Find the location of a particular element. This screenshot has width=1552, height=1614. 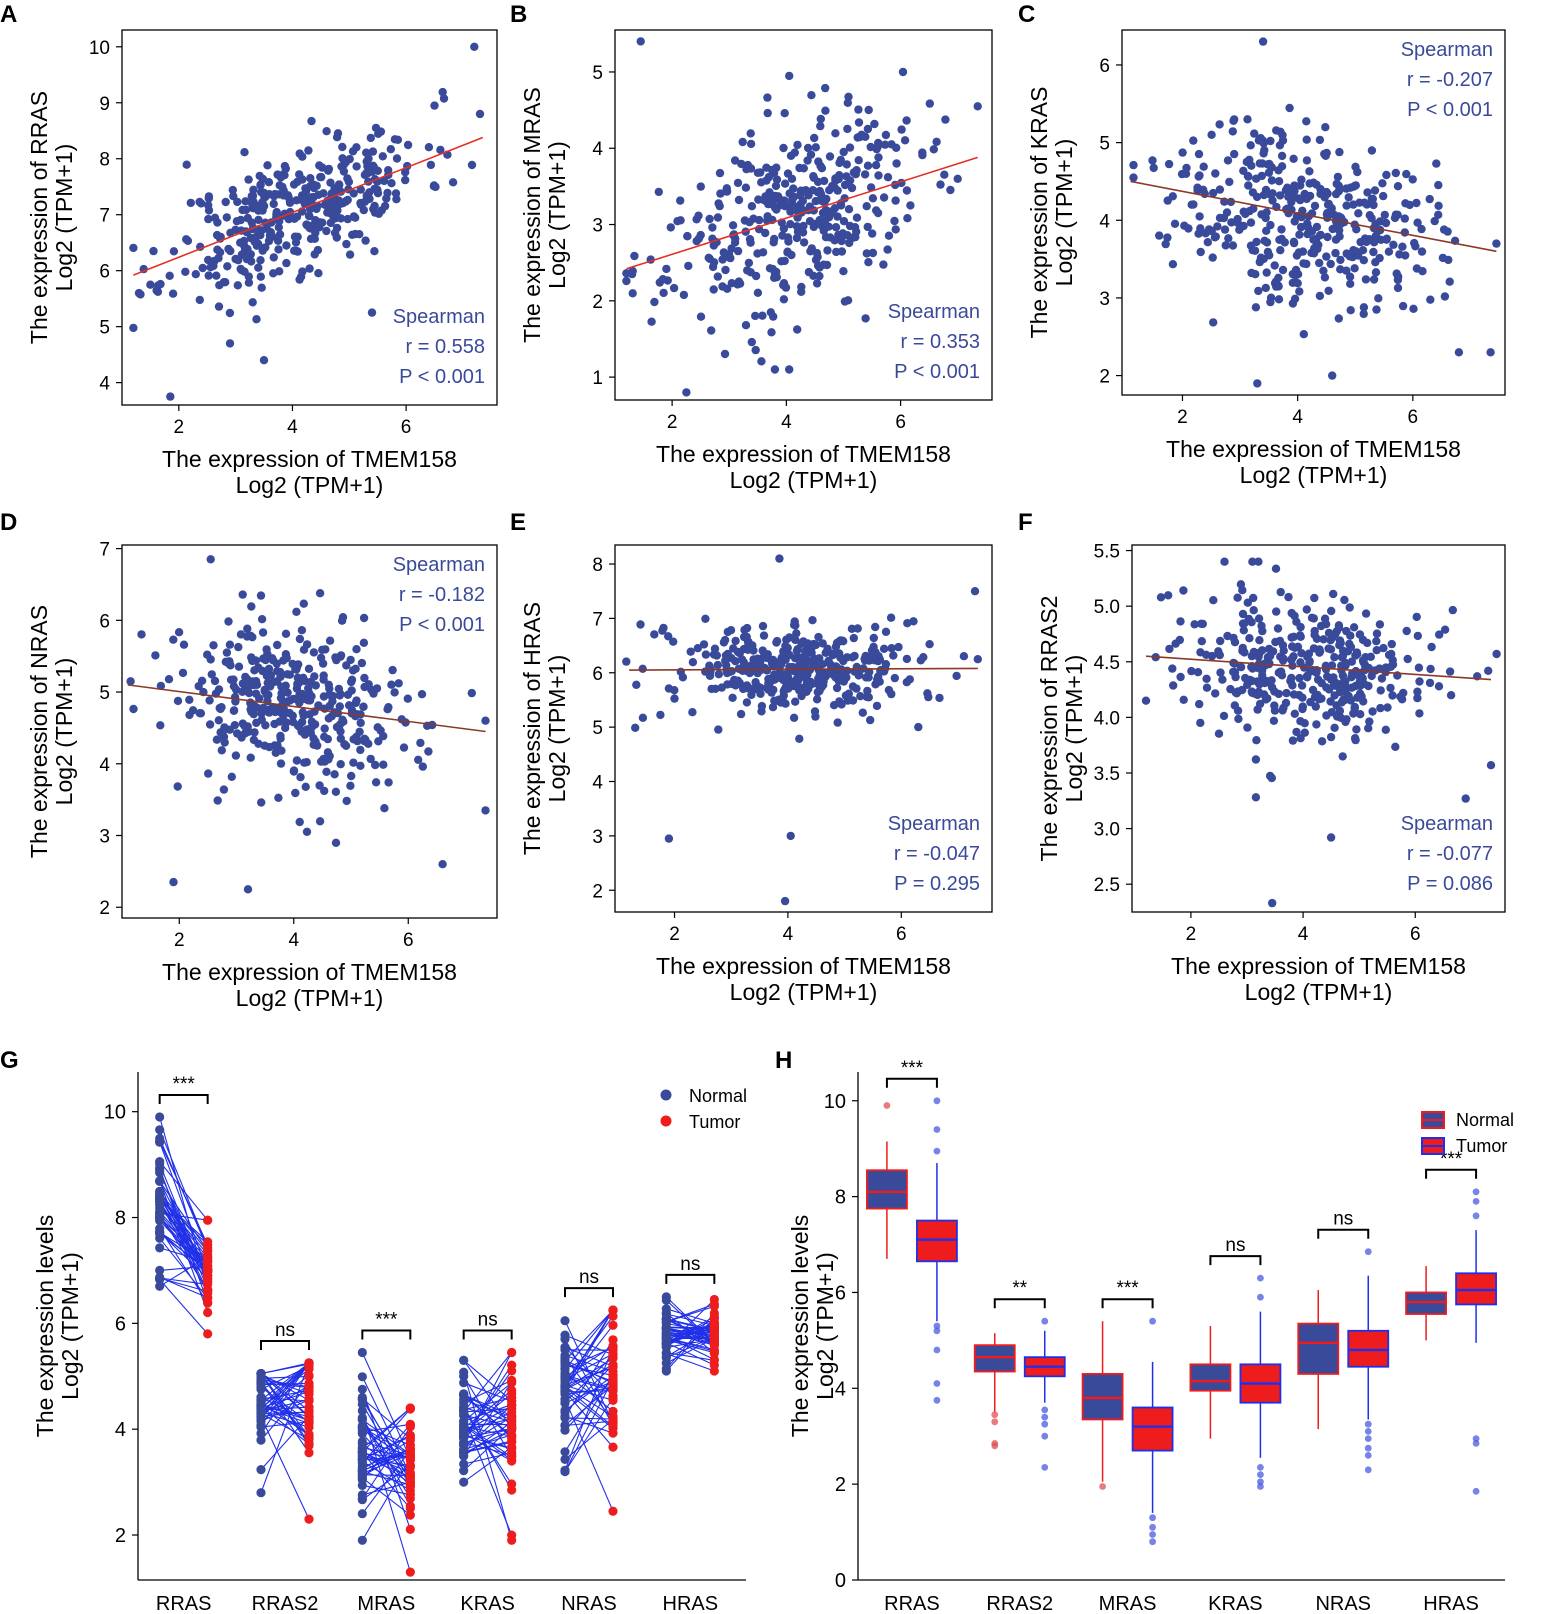

stat-p: P = 0.086 is located at coordinates (1450, 884).